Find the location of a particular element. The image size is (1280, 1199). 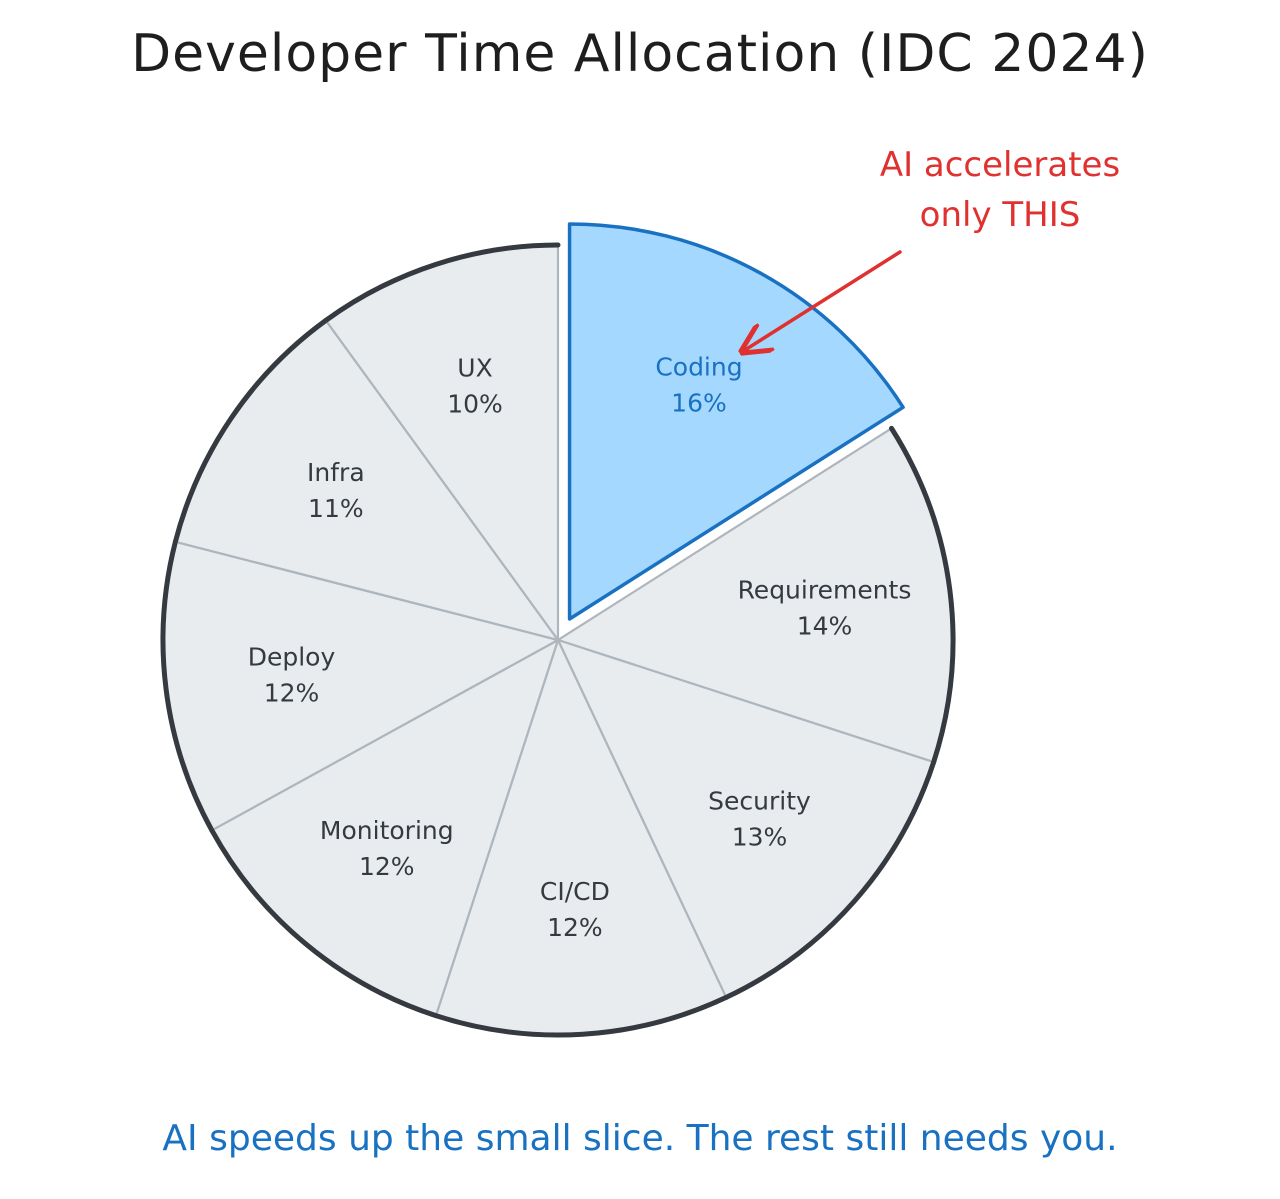

slice-label-deploy: Deploy is located at coordinates (292, 657).